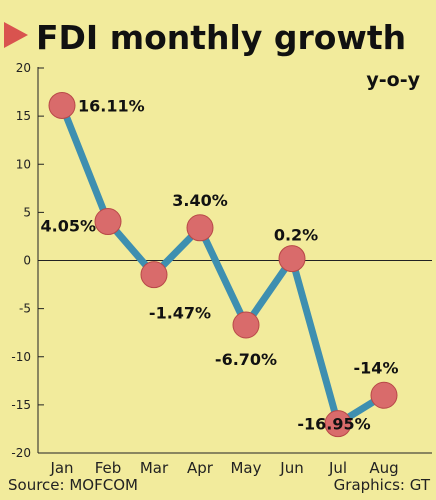  I want to click on y-tick-label: 10, so click(23, 164).